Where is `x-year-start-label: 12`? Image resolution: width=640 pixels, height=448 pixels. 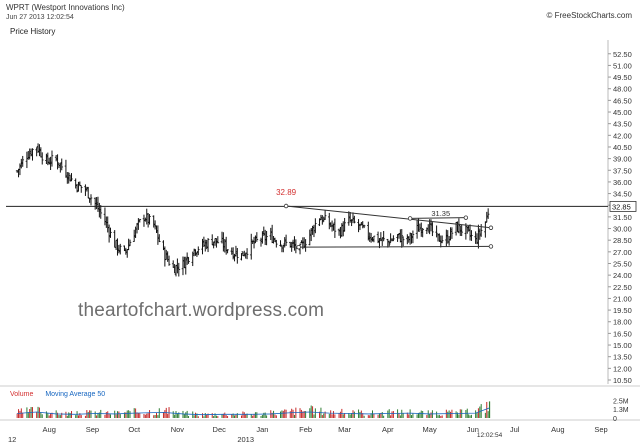 x-year-start-label: 12 is located at coordinates (12, 439).